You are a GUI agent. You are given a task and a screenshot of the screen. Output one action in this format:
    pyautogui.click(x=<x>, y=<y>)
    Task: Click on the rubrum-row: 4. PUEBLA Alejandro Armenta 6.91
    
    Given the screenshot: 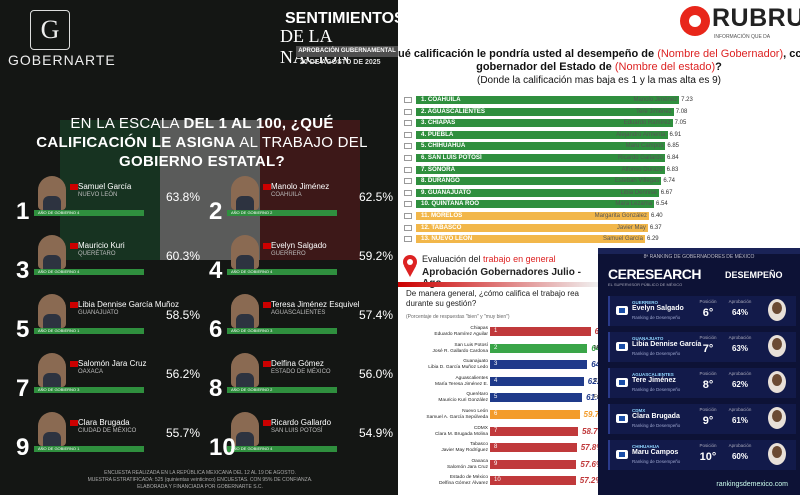 What is the action you would take?
    pyautogui.click(x=602, y=134)
    